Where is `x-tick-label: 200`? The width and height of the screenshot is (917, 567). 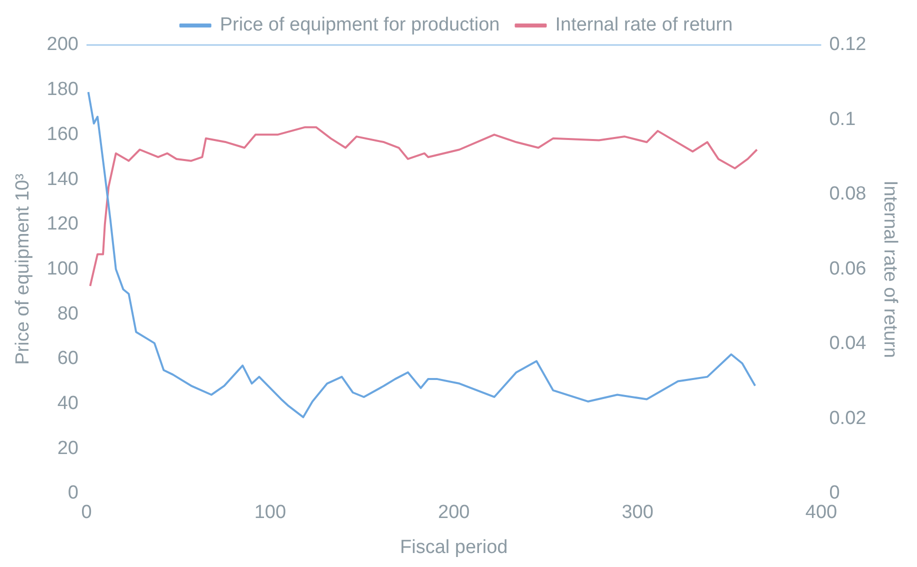
x-tick-label: 200 is located at coordinates (454, 513).